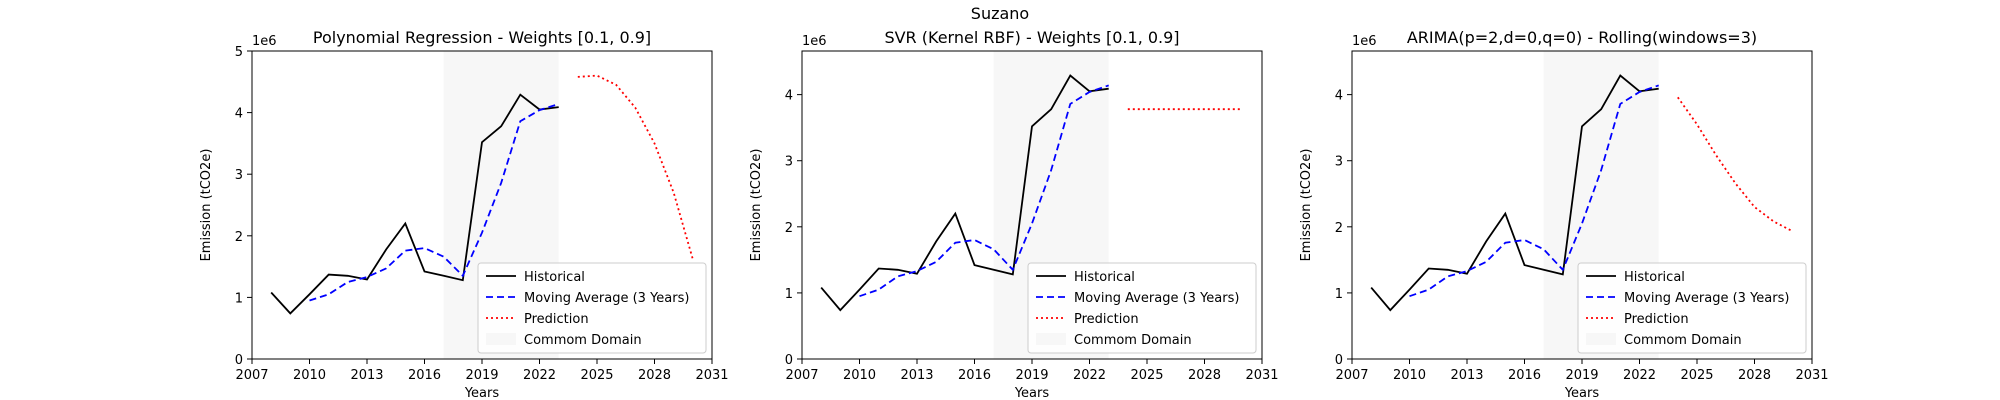 Image resolution: width=2000 pixels, height=400 pixels. Describe the element at coordinates (1000, 13) in the screenshot. I see `figure-suptitle: Suzano` at that location.